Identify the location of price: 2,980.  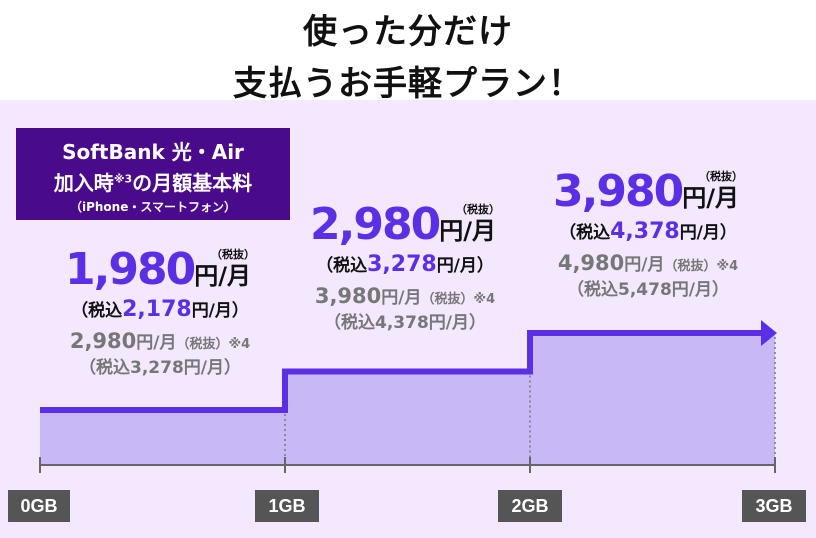
(375, 224).